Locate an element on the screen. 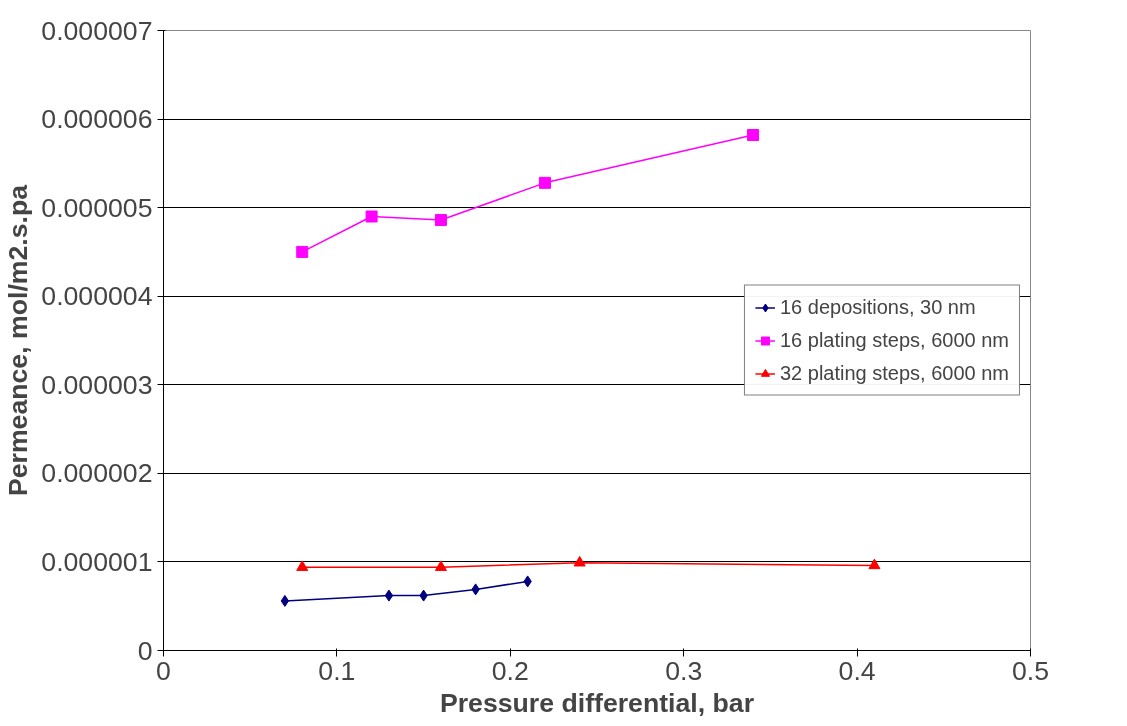  legend-label: 32 plating steps, 6000 nm is located at coordinates (894, 373).